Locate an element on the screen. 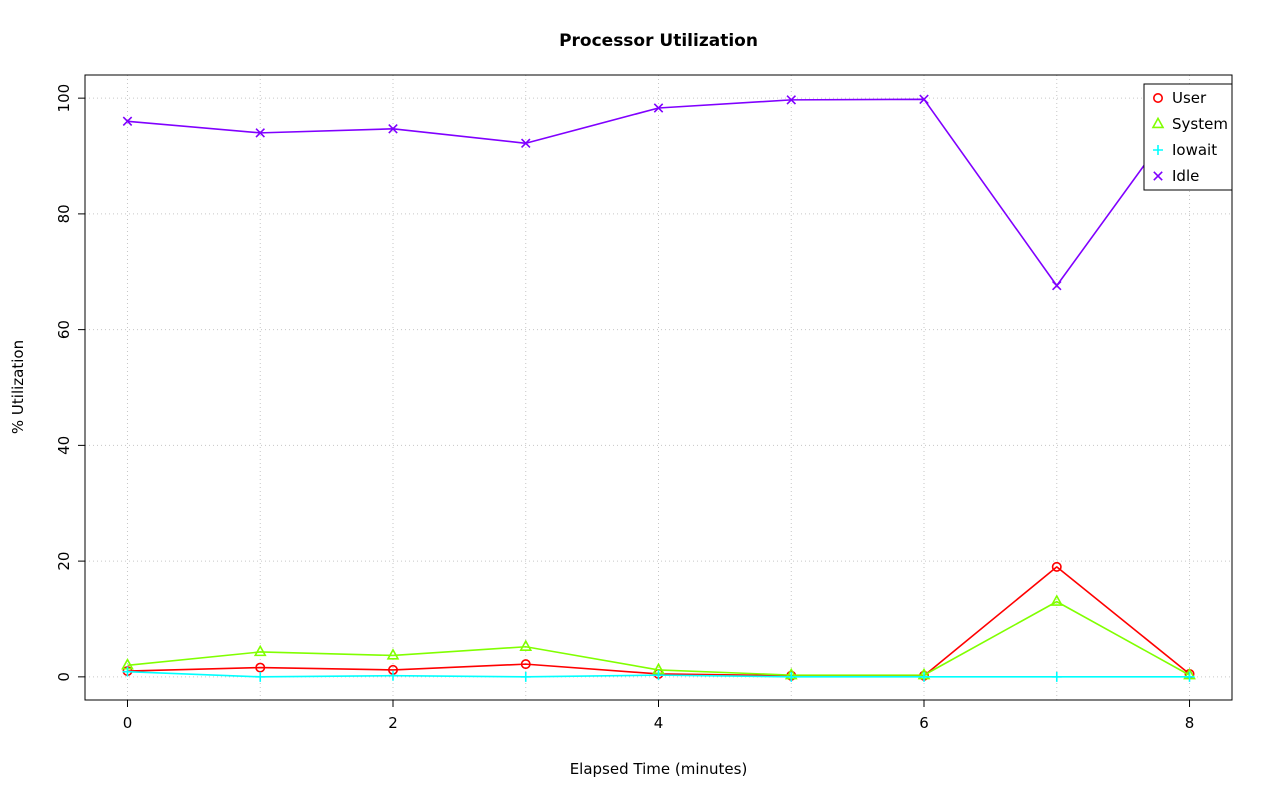 The height and width of the screenshot is (801, 1280). y-tick-label: 20 is located at coordinates (64, 561).